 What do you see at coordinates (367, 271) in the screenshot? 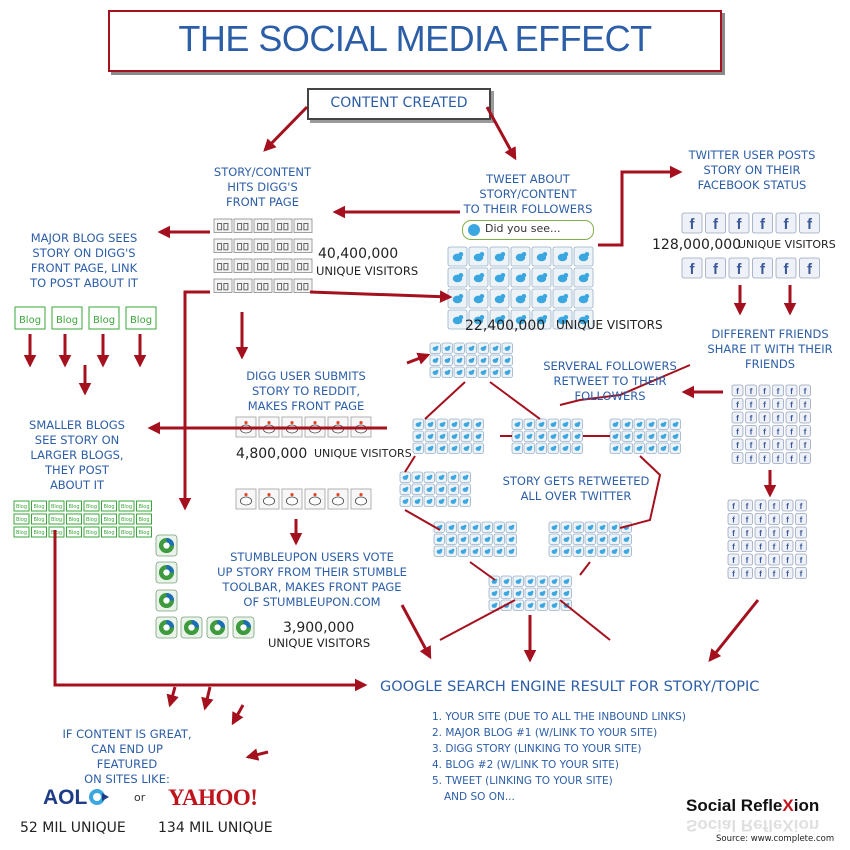
I see `digg-unit: UNIQUE VISITORS` at bounding box center [367, 271].